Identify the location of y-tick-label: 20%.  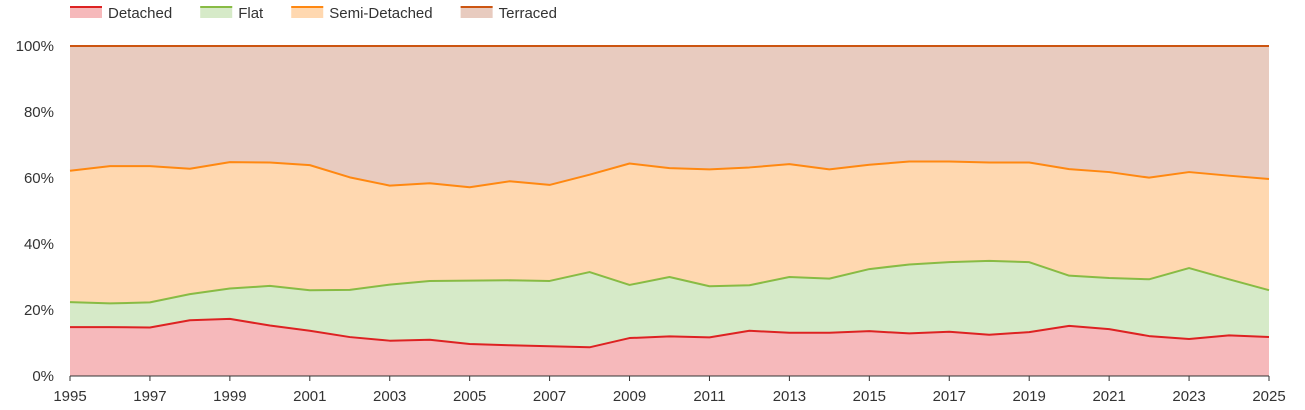
(39, 310).